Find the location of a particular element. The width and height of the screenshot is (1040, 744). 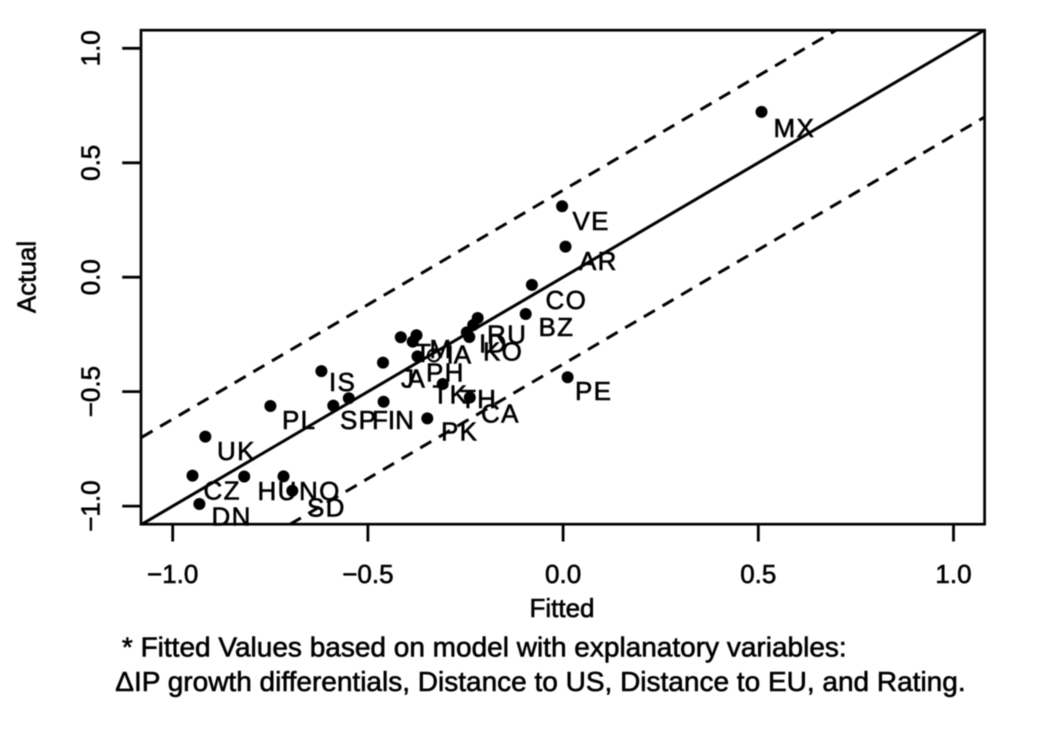

svg-text: VE is located at coordinates (591, 221).